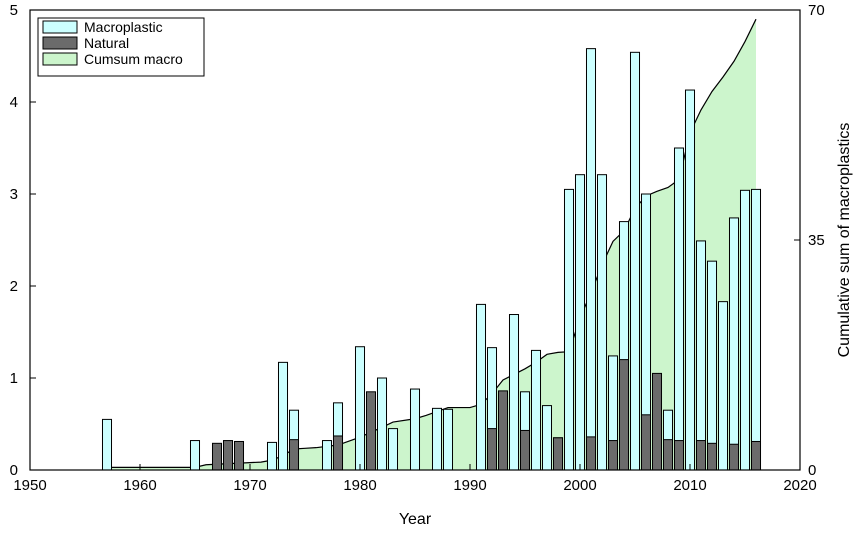 Image resolution: width=854 pixels, height=541 pixels. What do you see at coordinates (14, 378) in the screenshot?
I see `y-tick-label: 1` at bounding box center [14, 378].